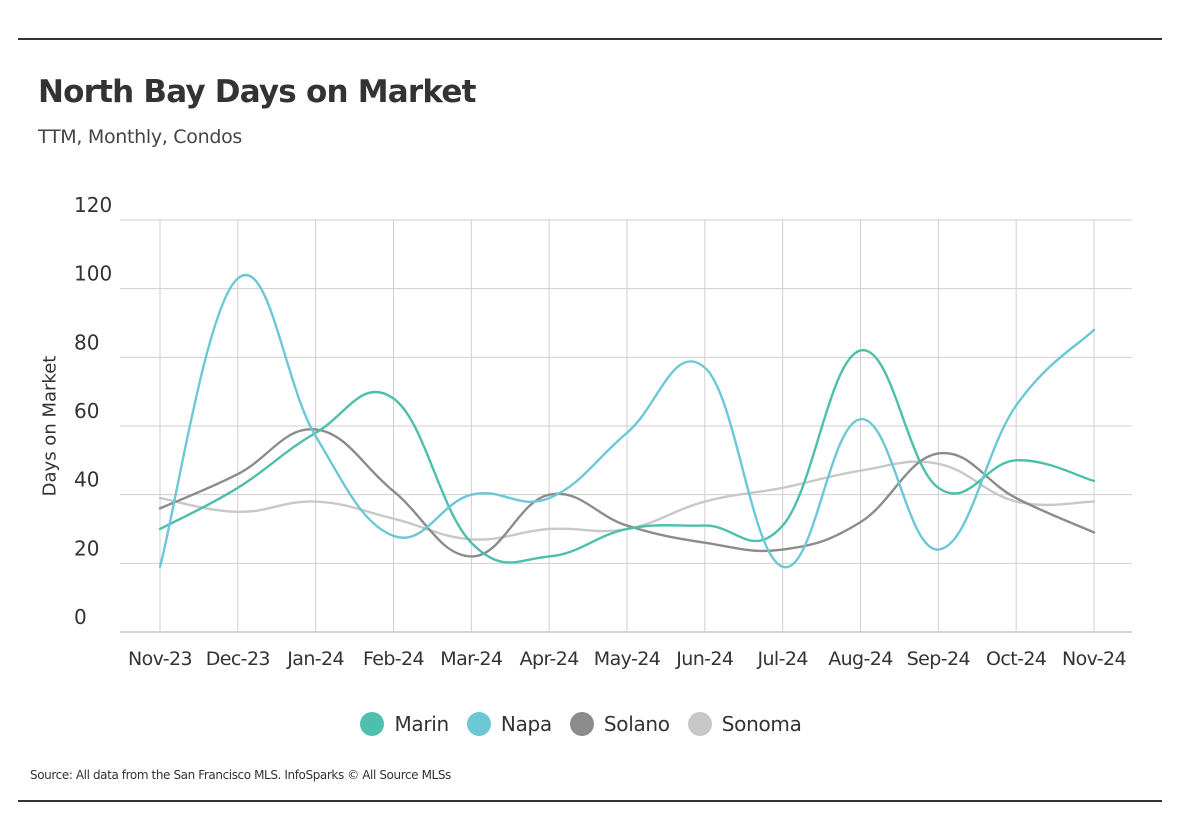 This screenshot has width=1182, height=832. I want to click on y-tick-label: 100, so click(93, 274).